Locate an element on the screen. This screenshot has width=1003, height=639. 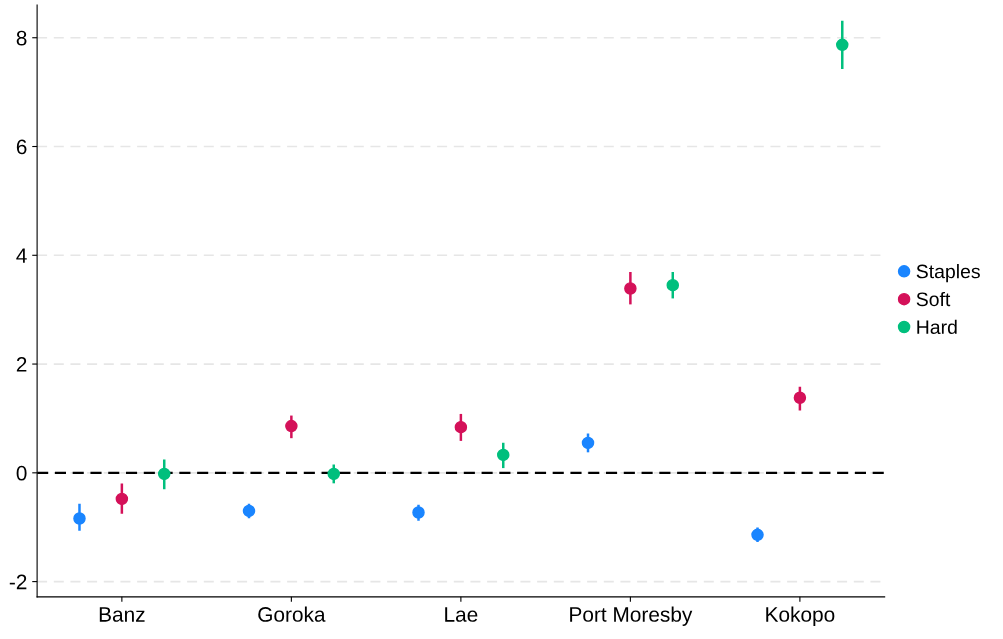
y-tick-label: 2 is located at coordinates (21, 364).